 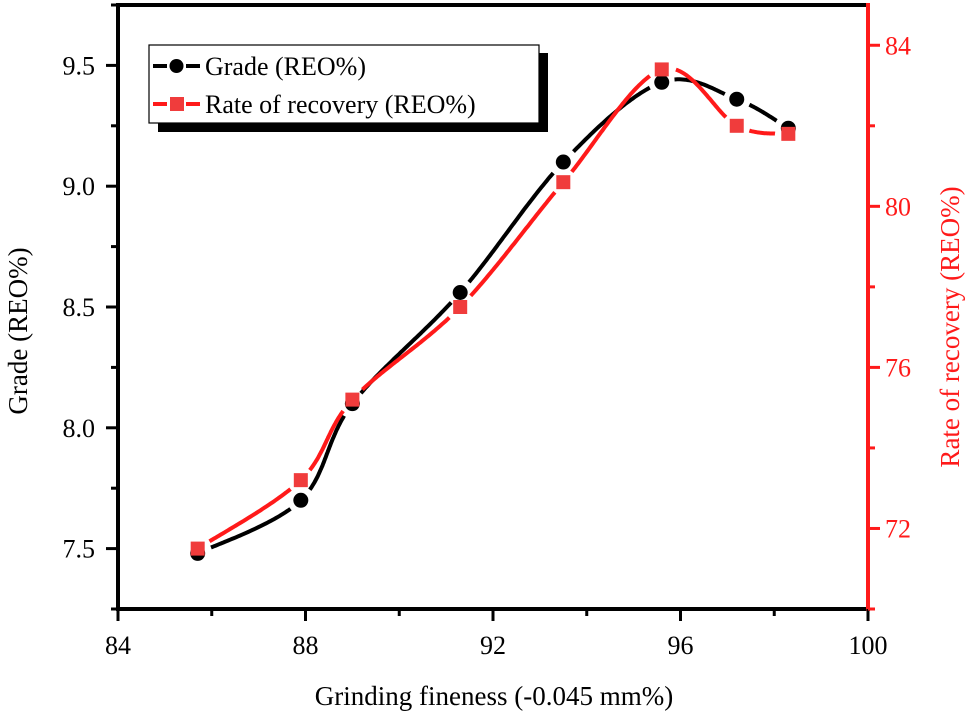 I want to click on y-axis-right-ticks: 72 76 80 84, so click(x=889, y=321).